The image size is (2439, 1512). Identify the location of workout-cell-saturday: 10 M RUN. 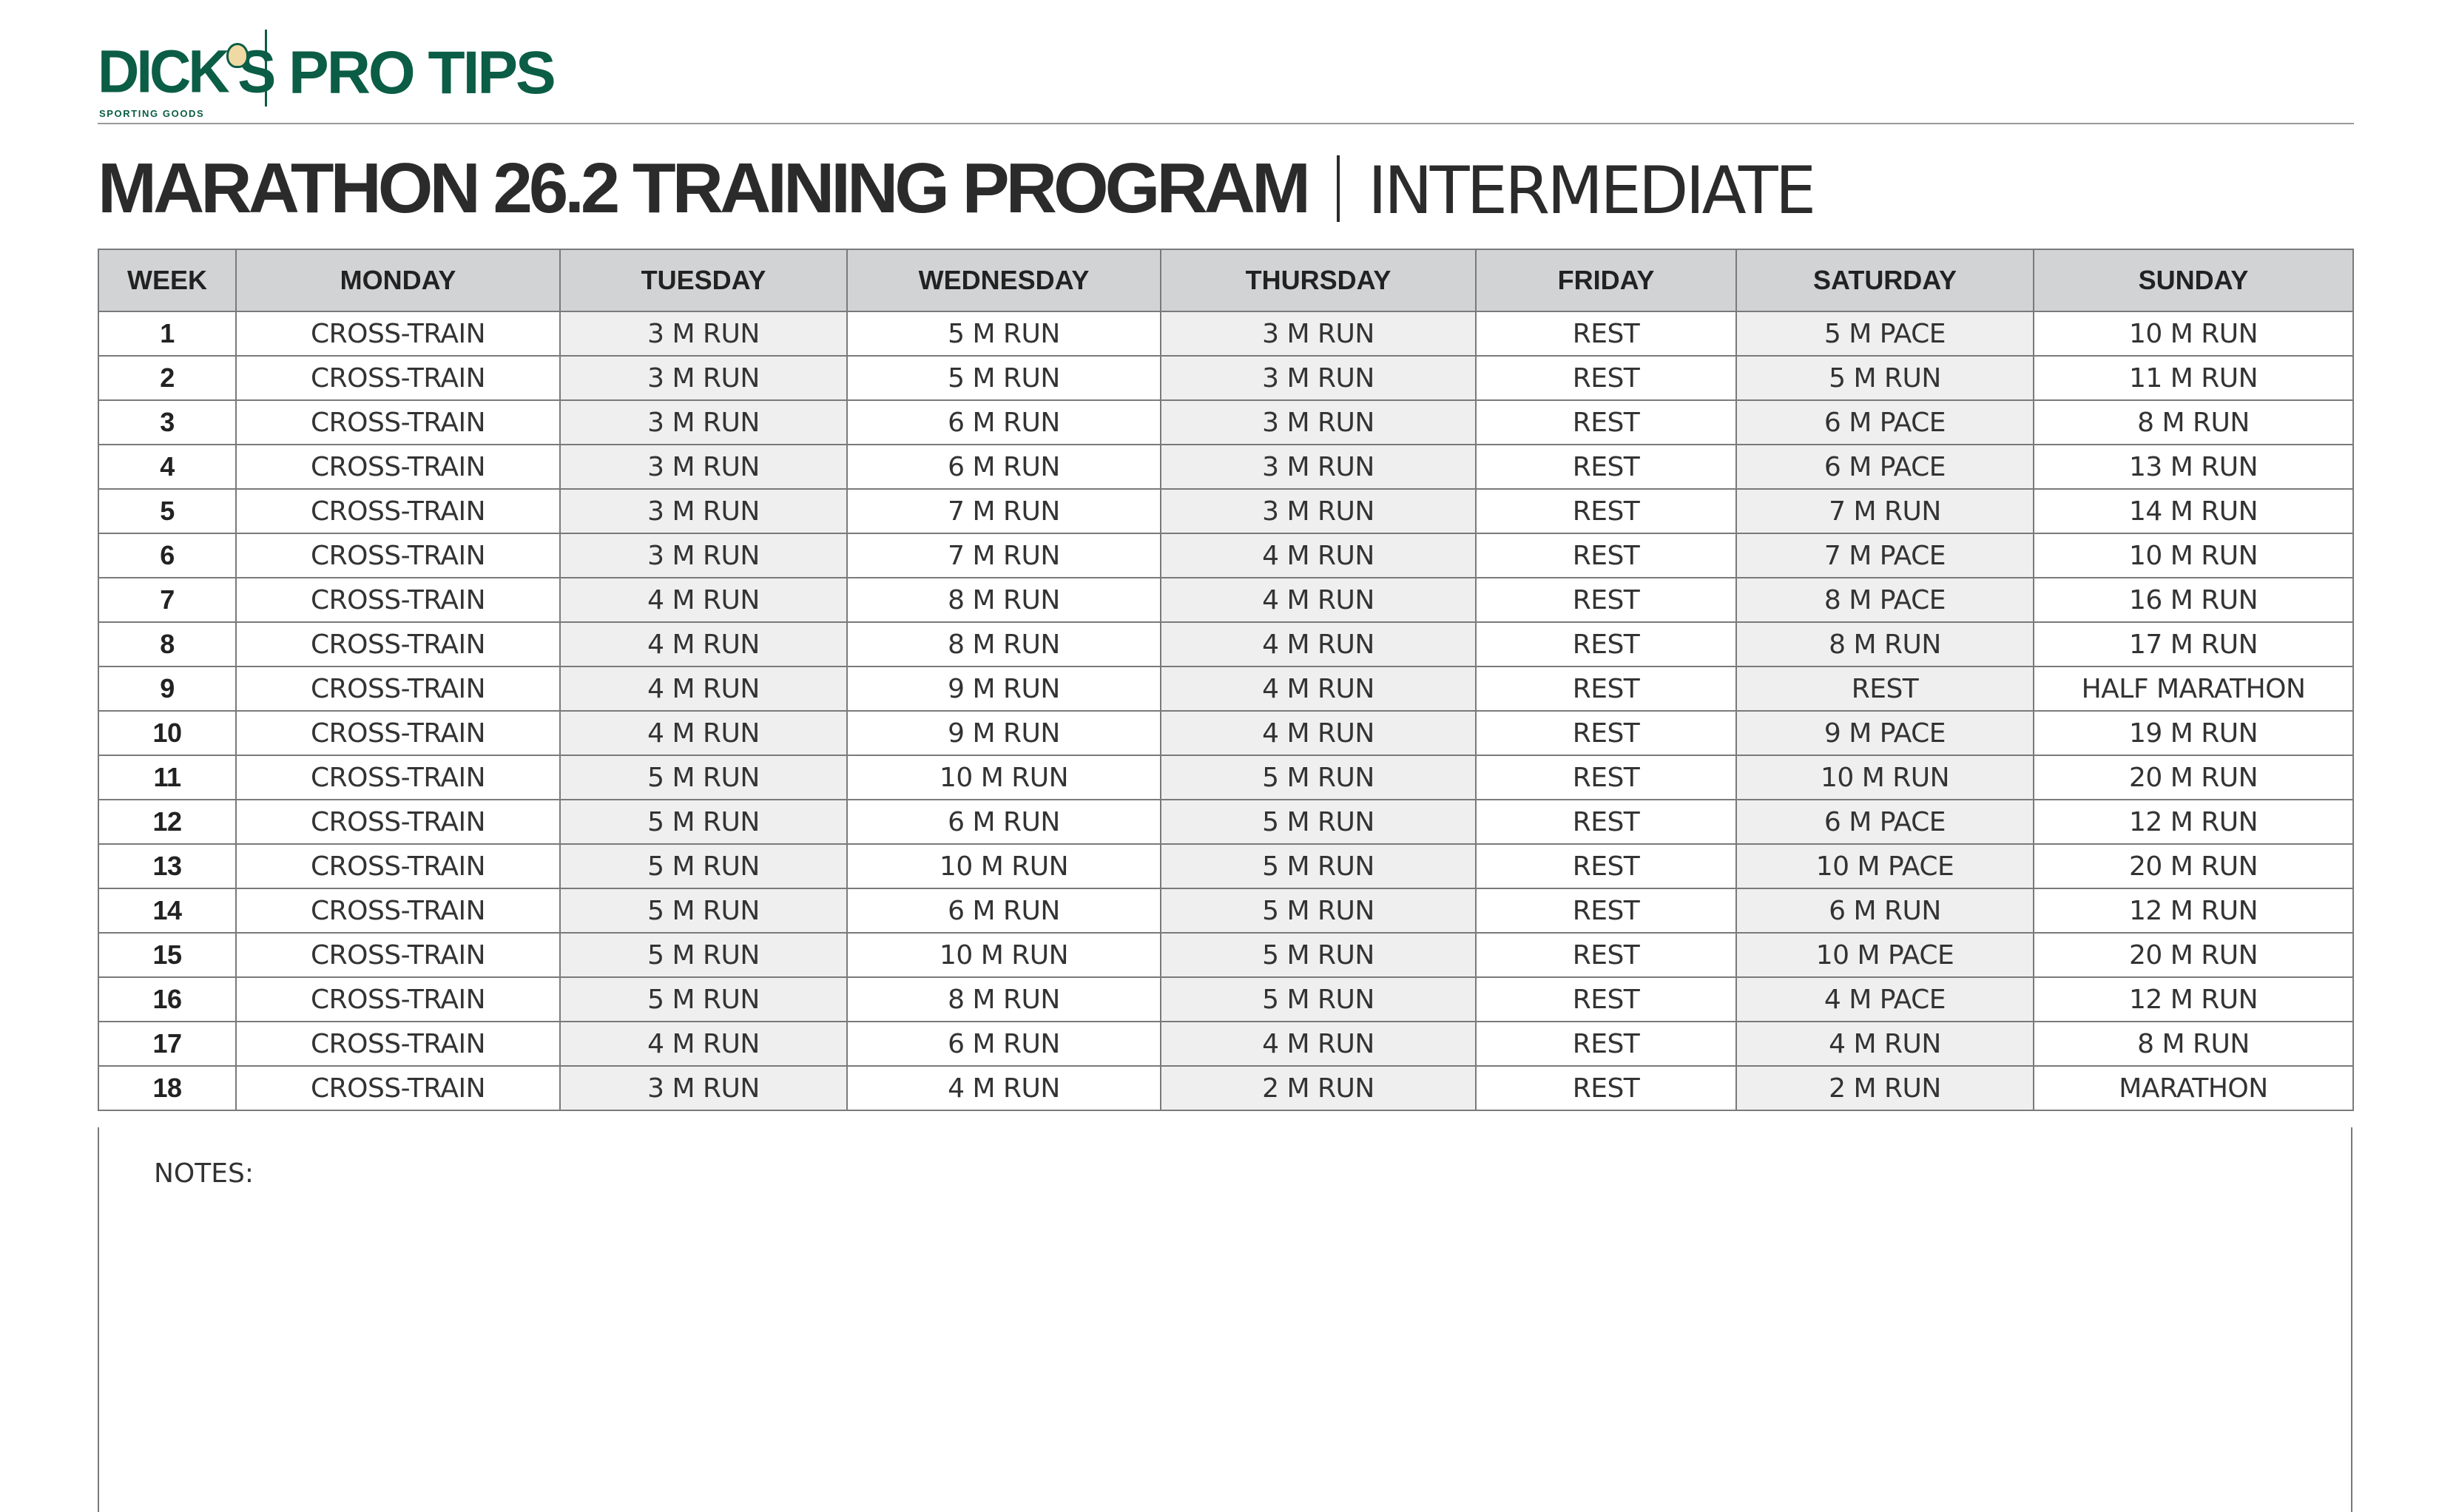
(1884, 777).